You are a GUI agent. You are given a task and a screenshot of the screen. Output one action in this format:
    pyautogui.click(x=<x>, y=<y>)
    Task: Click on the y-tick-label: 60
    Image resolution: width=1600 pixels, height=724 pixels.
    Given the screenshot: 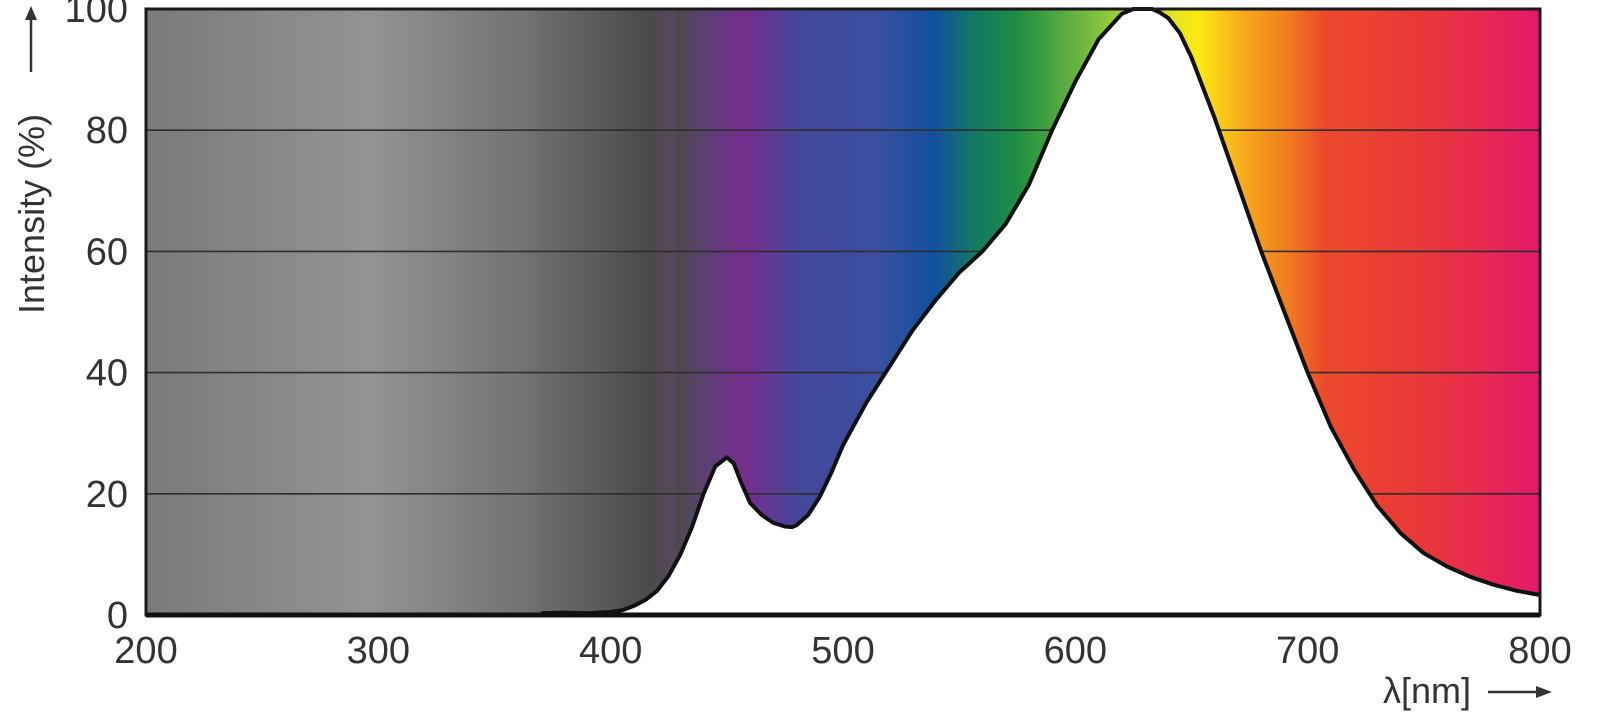 What is the action you would take?
    pyautogui.click(x=107, y=252)
    